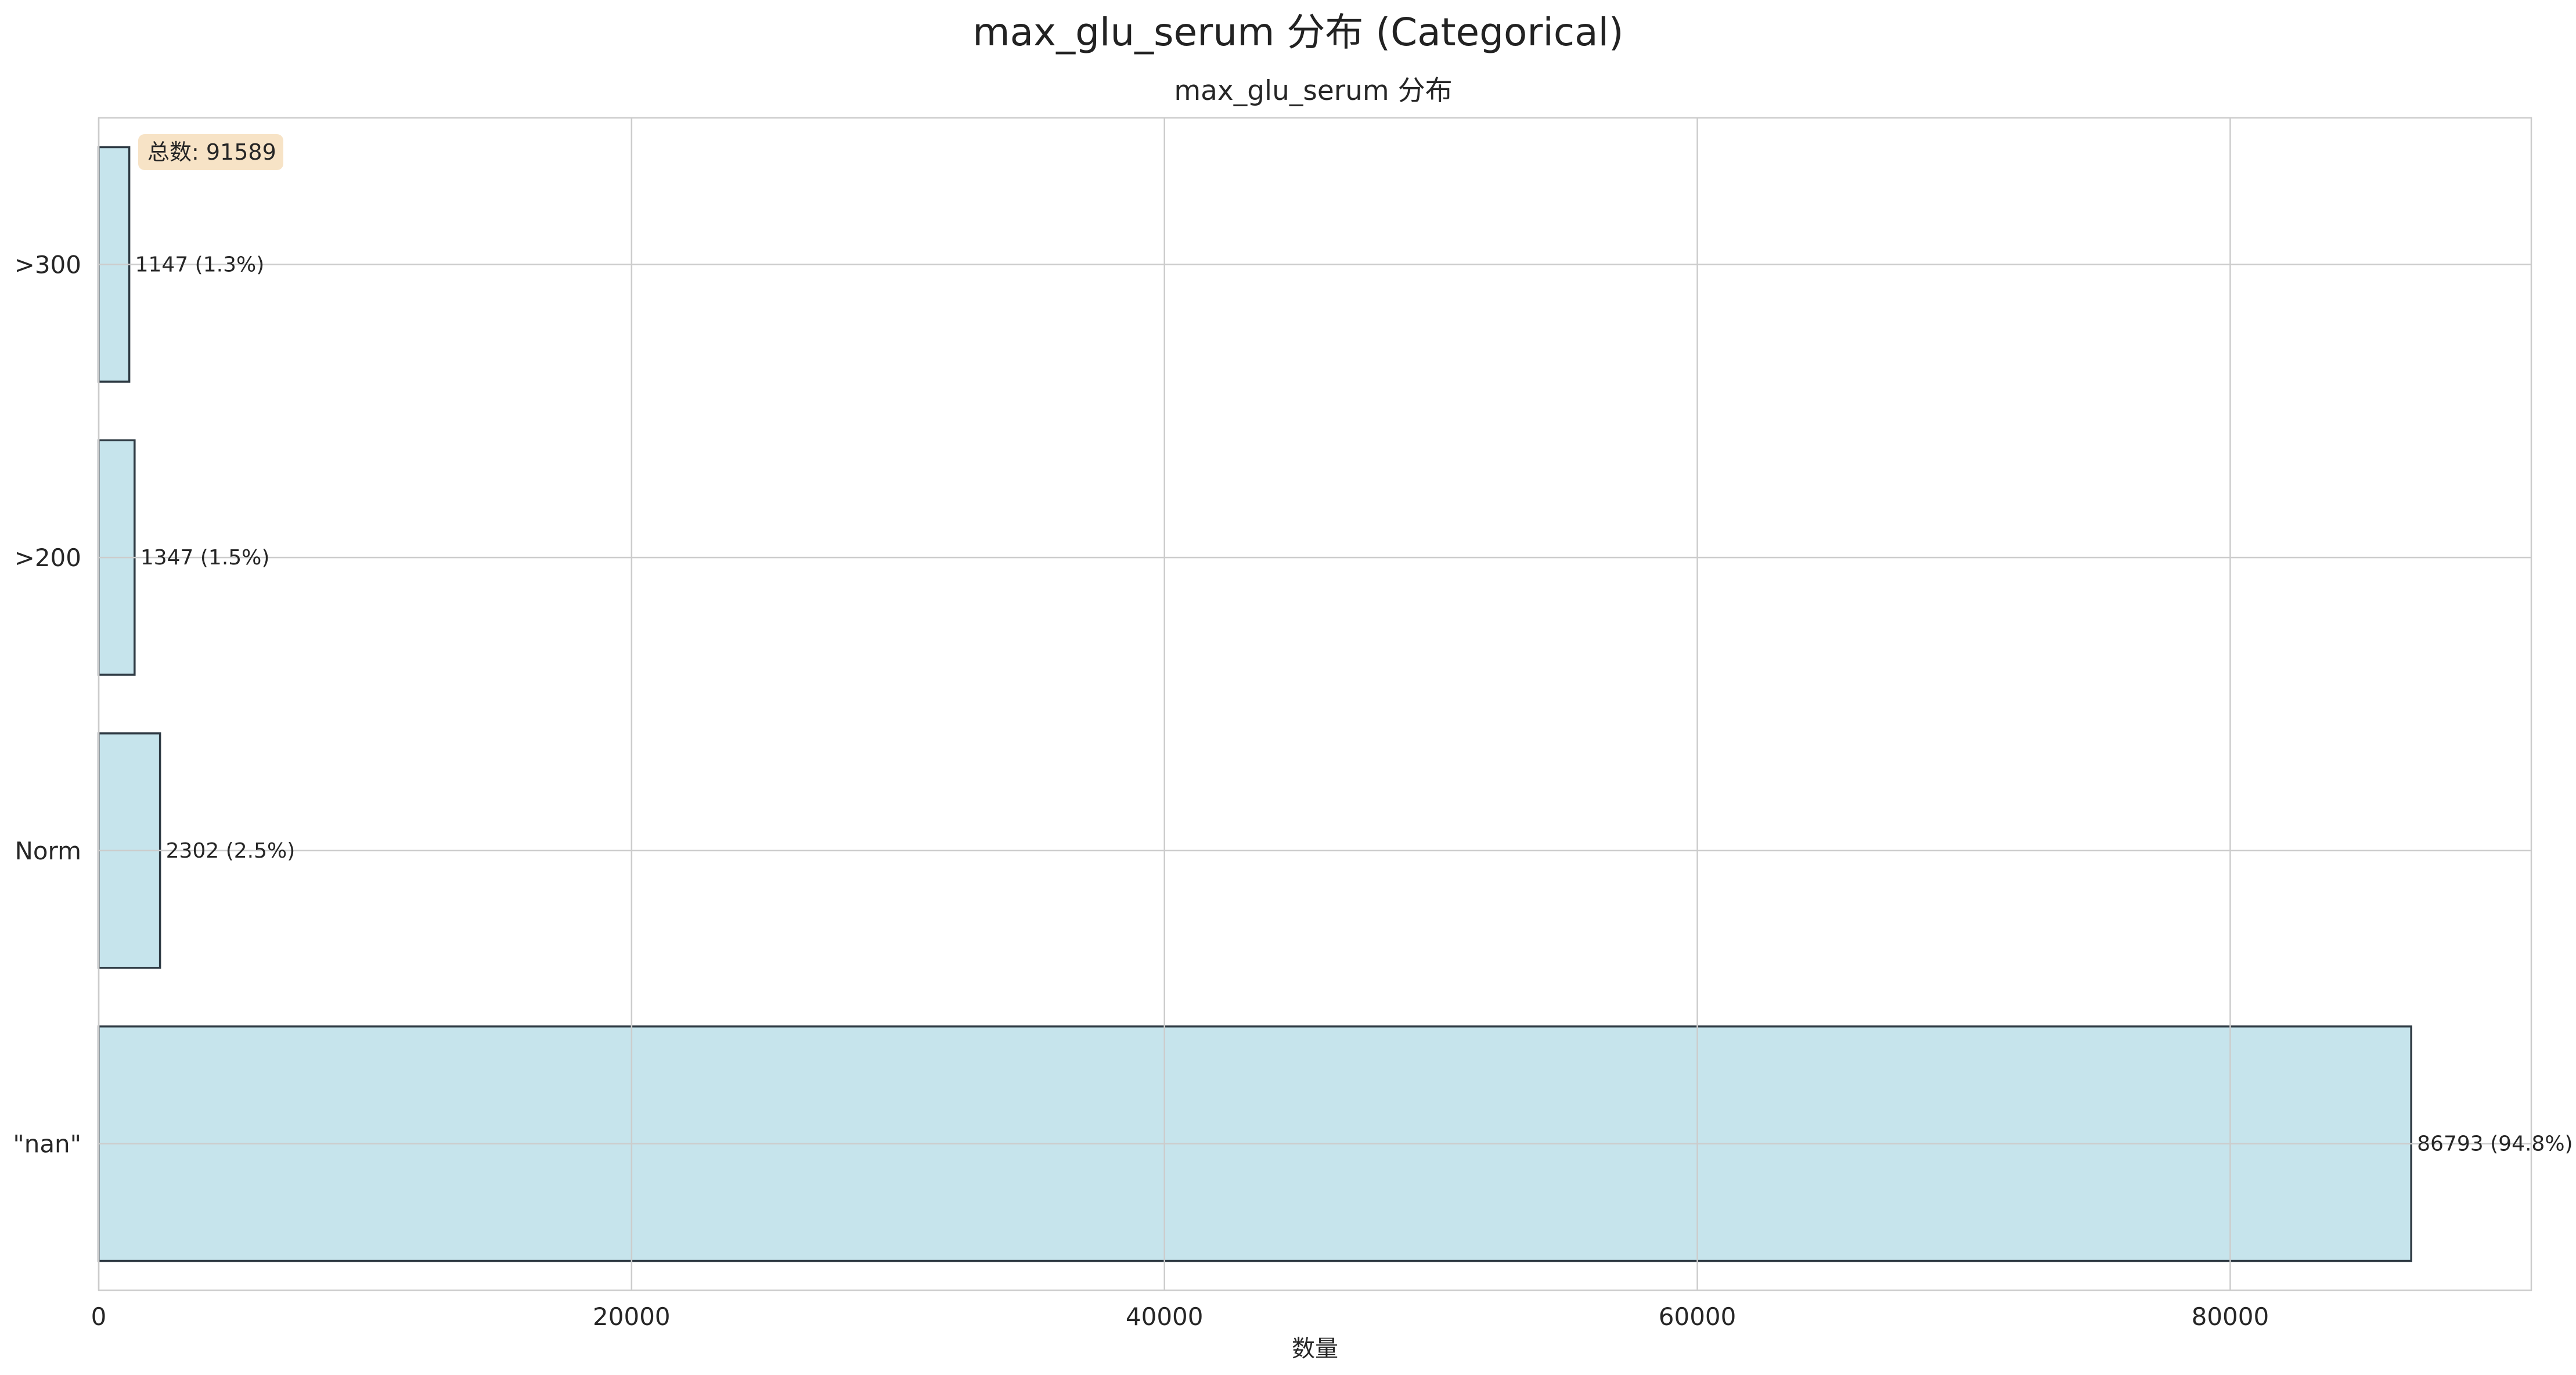 This screenshot has height=1375, width=2576. What do you see at coordinates (2495, 1144) in the screenshot?
I see `data-label: 86793 (94.8%)` at bounding box center [2495, 1144].